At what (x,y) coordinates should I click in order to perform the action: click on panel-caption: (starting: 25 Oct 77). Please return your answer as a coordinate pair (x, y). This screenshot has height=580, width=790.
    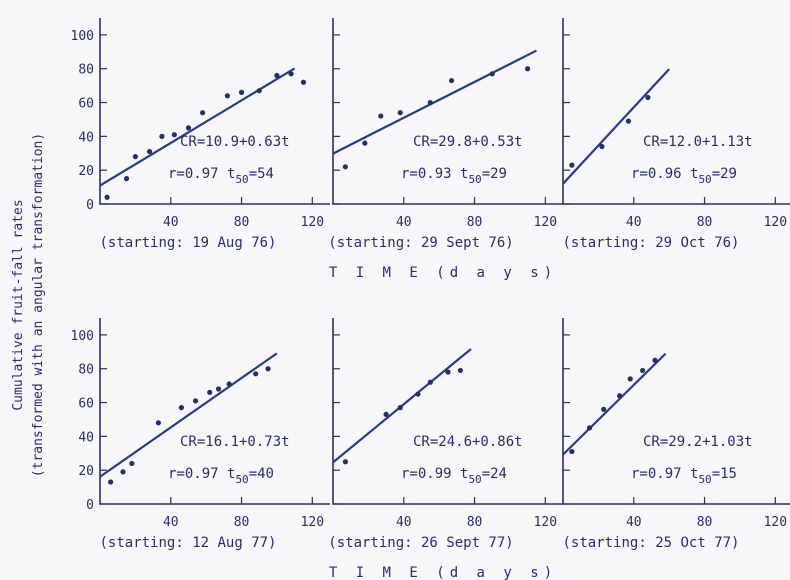
    Looking at the image, I should click on (650, 543).